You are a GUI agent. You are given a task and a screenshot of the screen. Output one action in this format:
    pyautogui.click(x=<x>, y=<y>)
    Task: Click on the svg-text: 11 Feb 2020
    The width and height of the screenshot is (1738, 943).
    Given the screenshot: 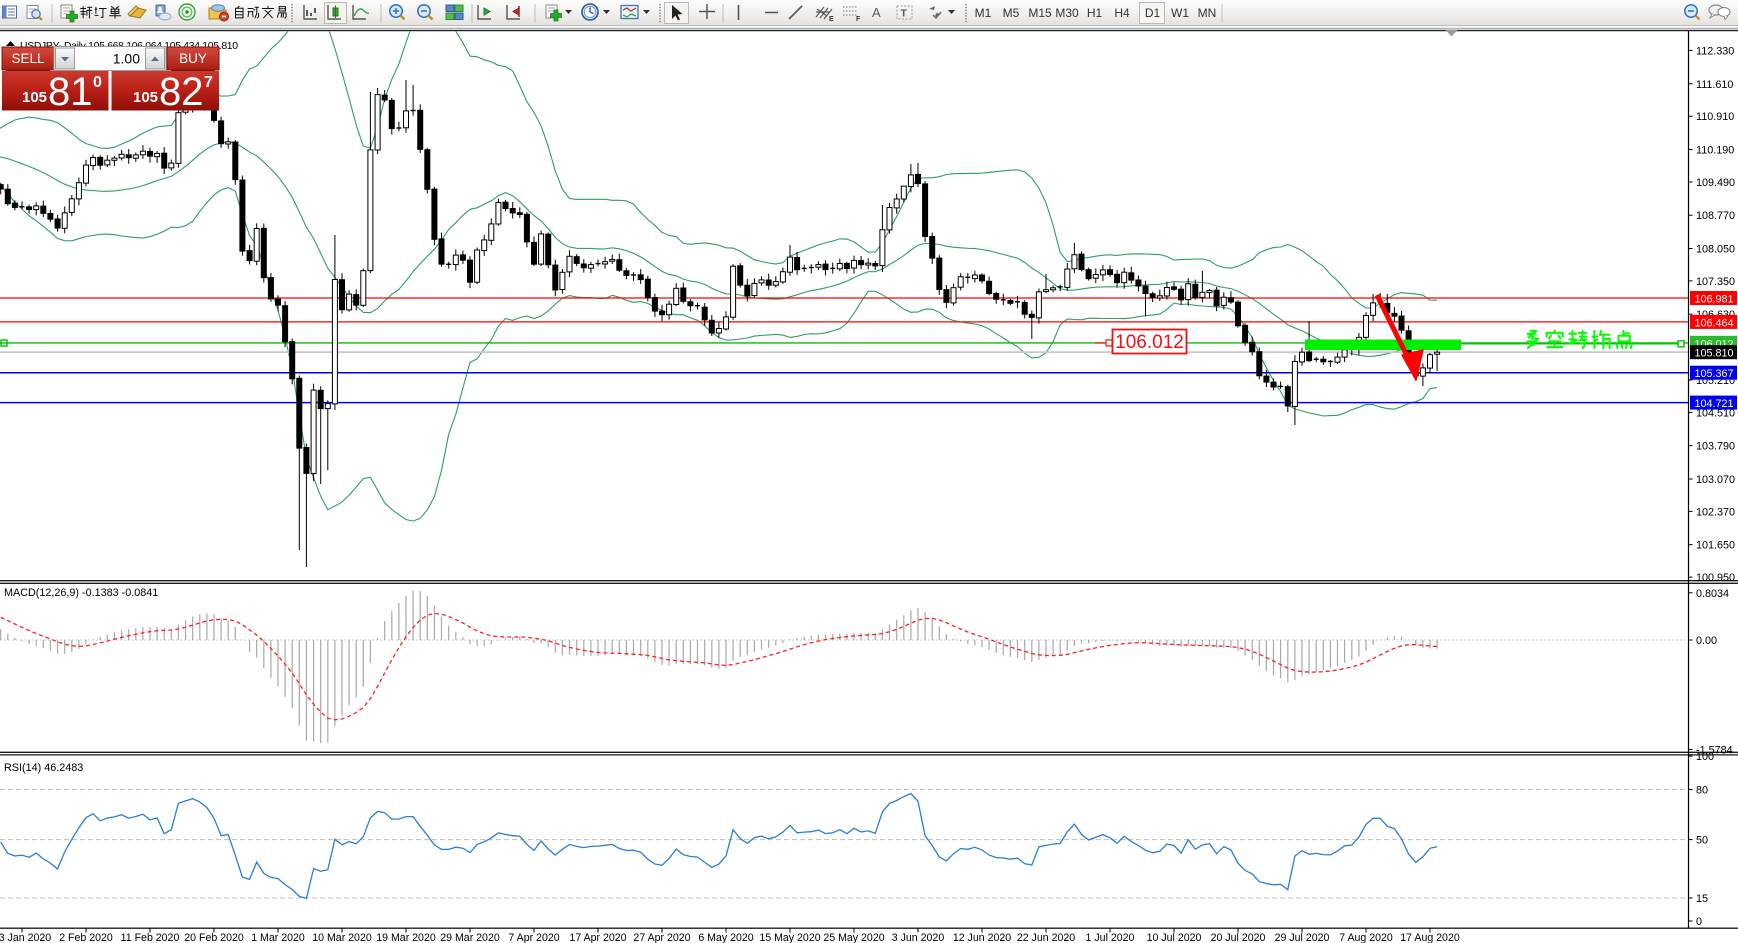 What is the action you would take?
    pyautogui.click(x=150, y=937)
    